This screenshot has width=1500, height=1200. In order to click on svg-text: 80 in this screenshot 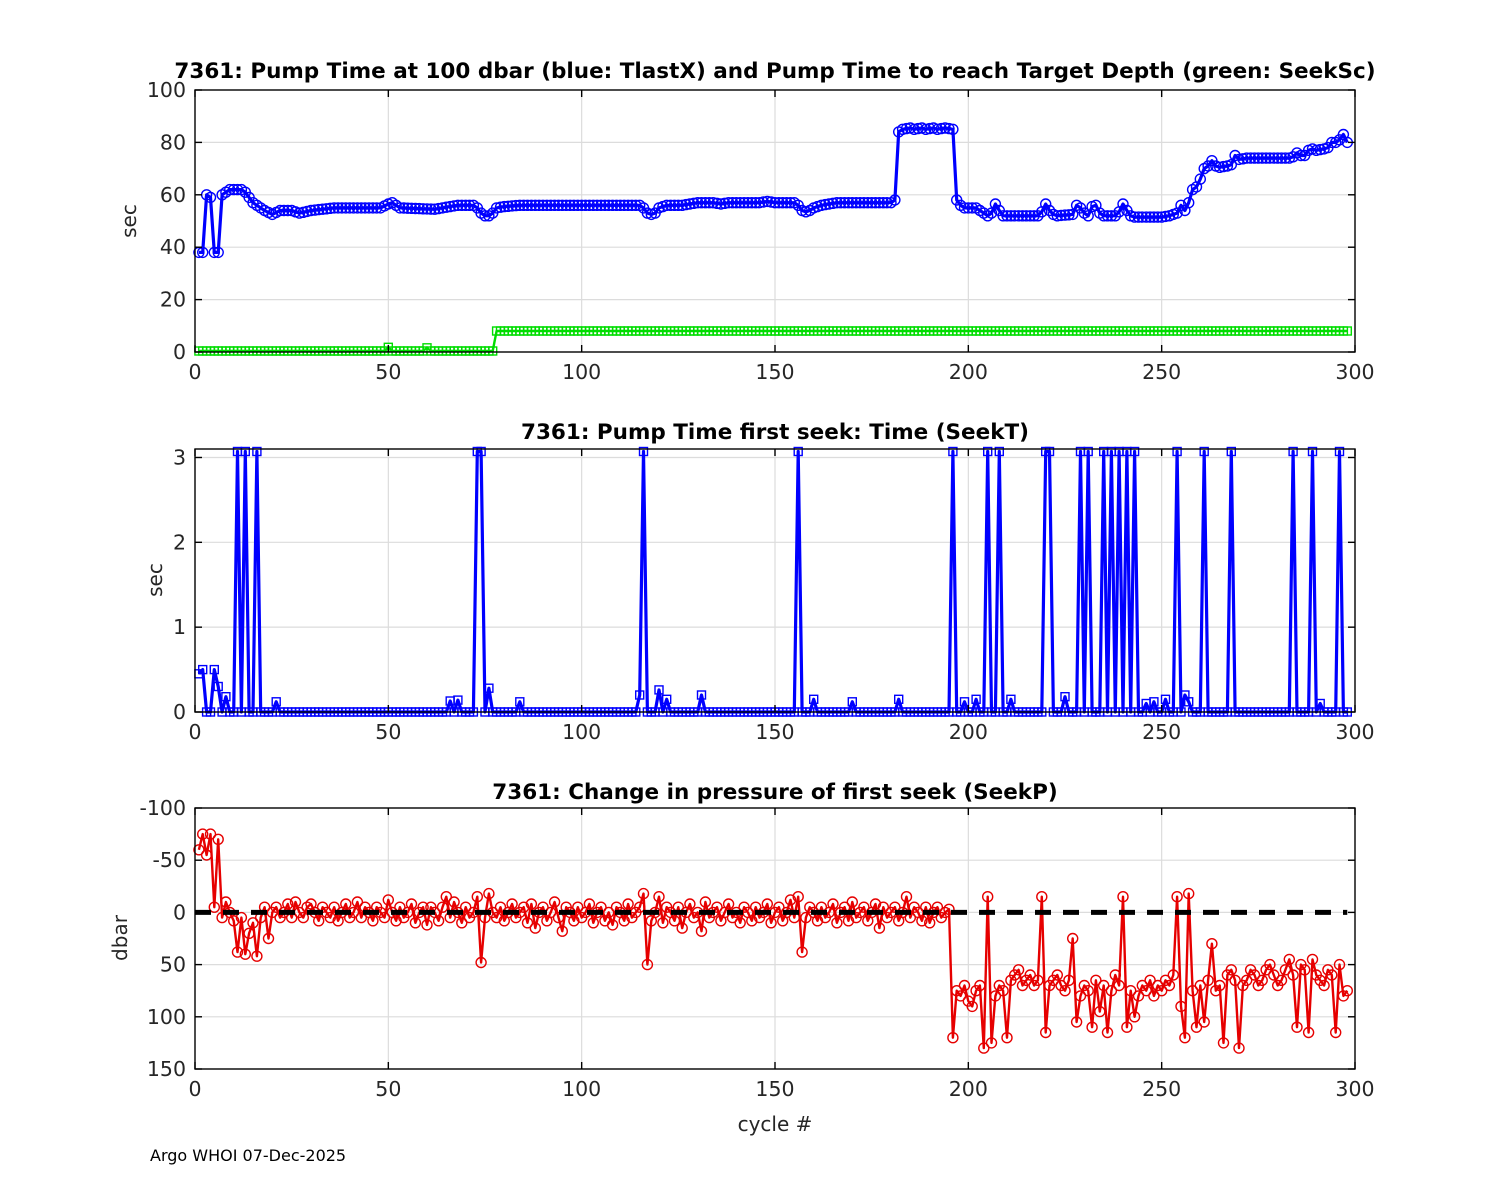, I will do `click(173, 142)`.